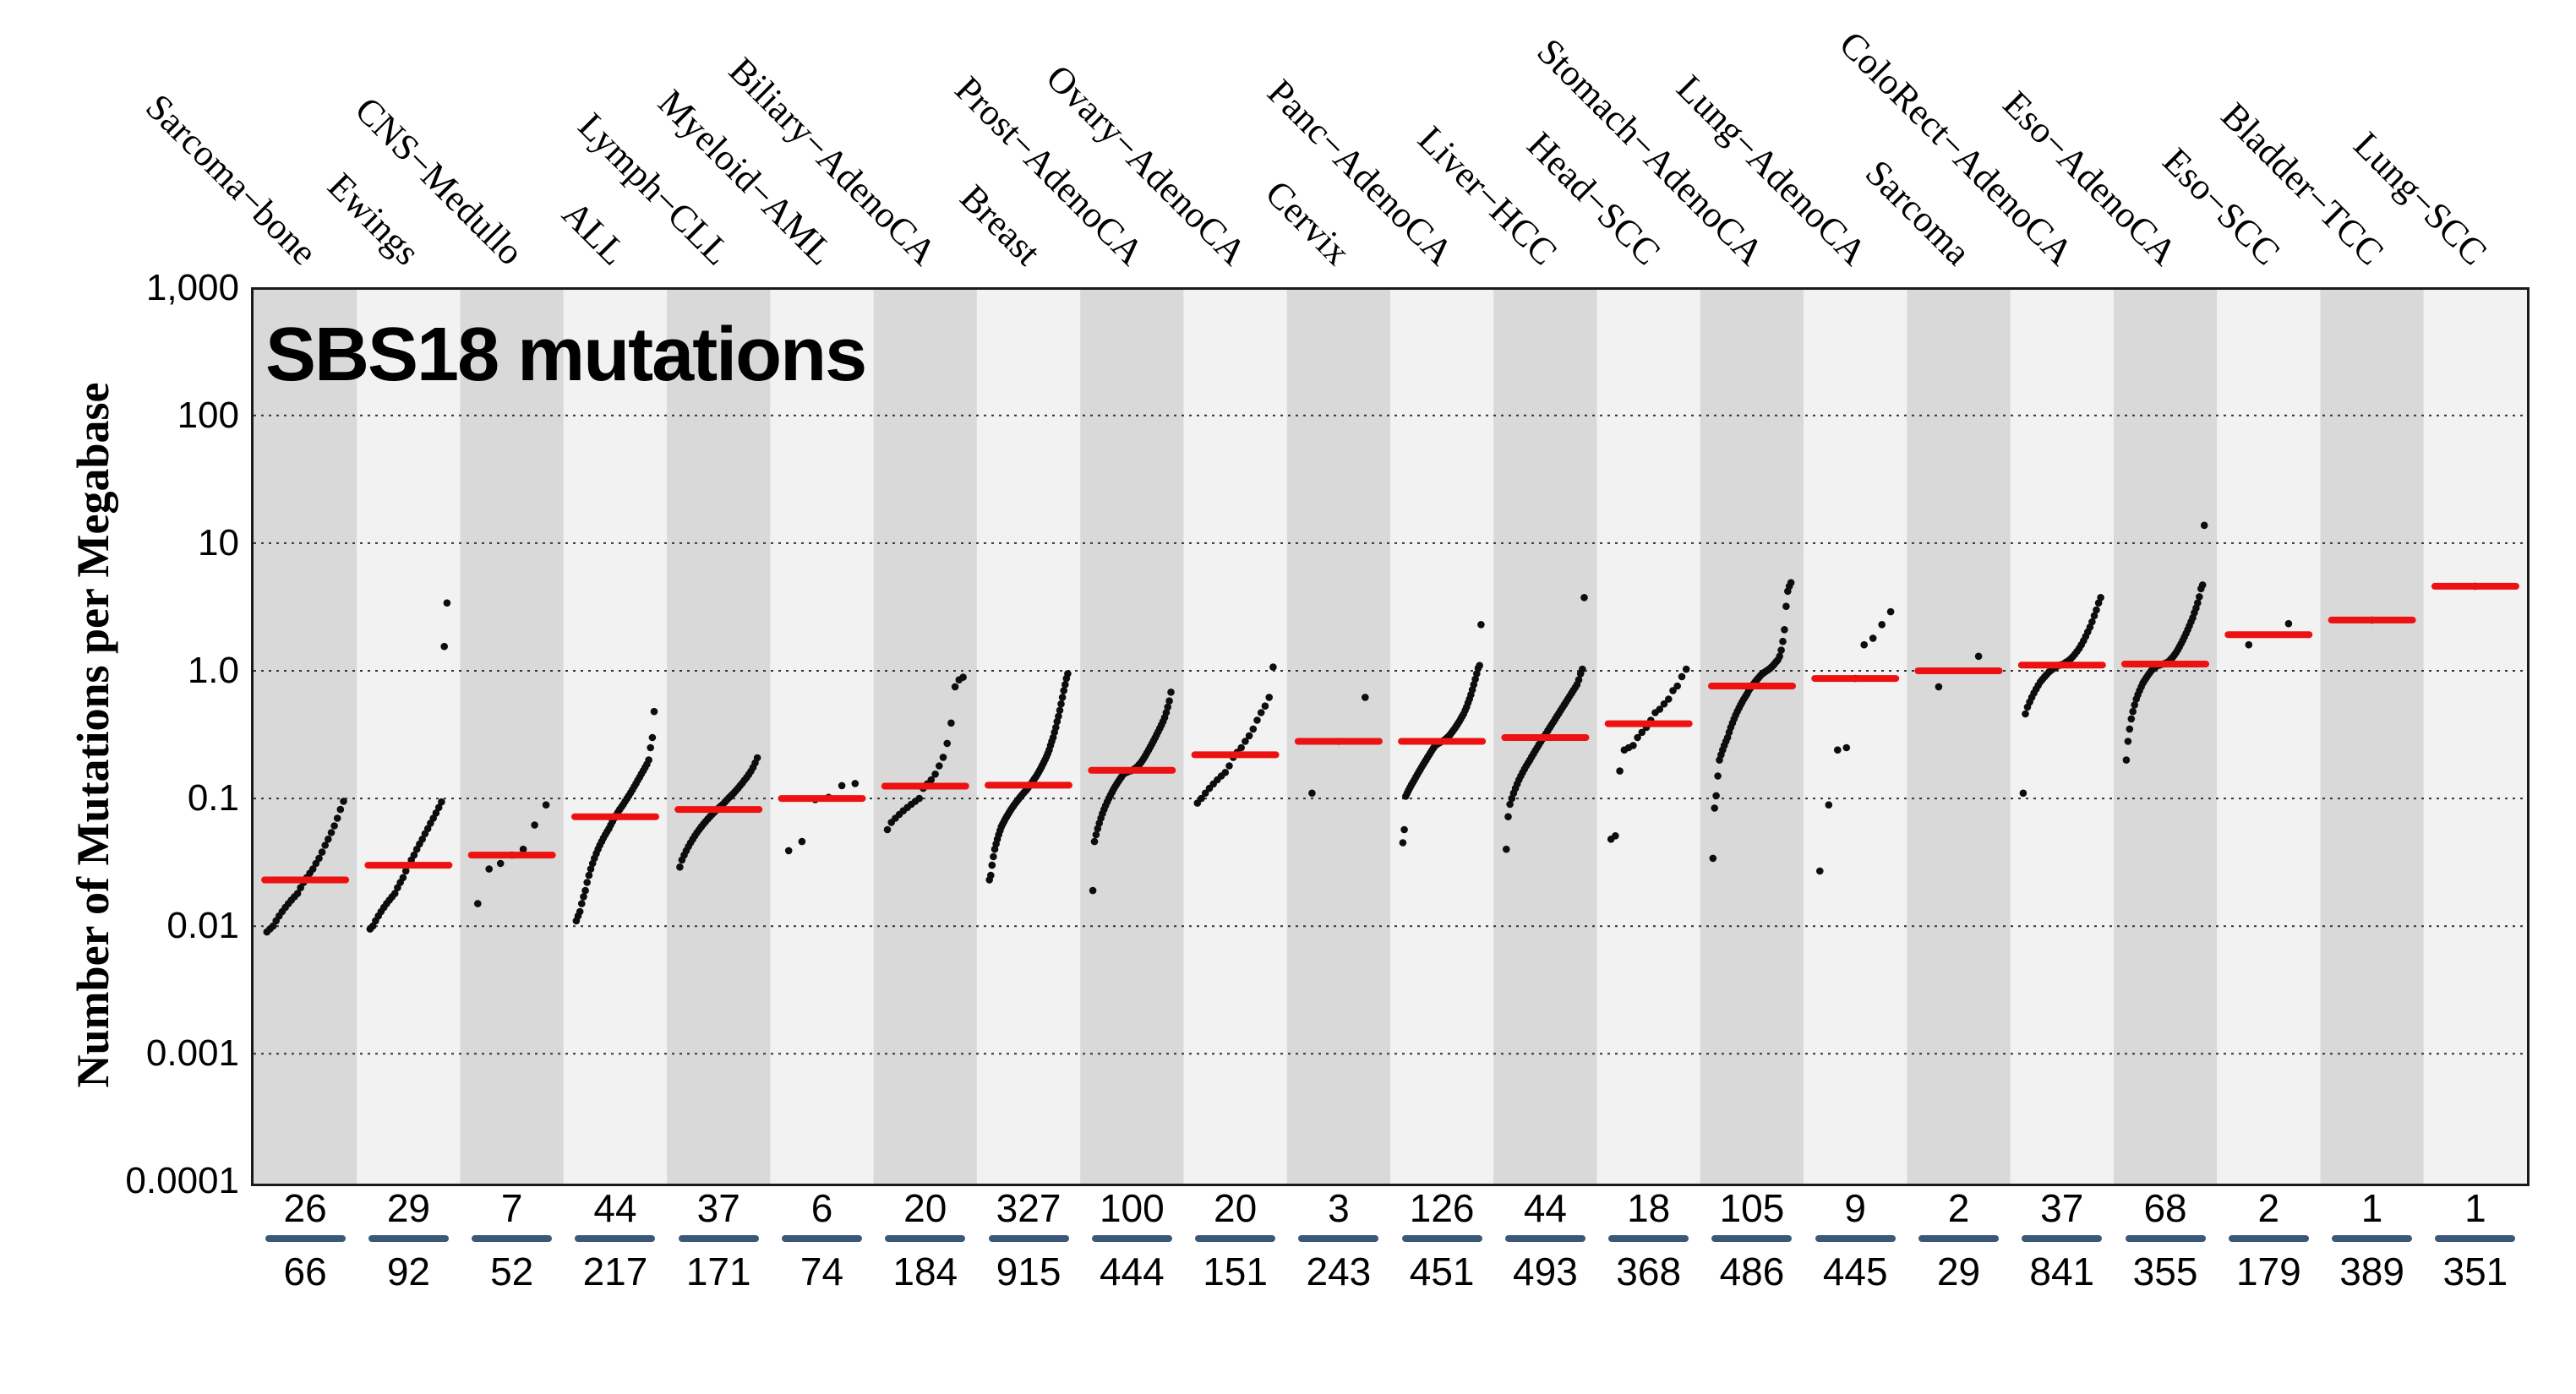 The height and width of the screenshot is (1394, 2576). I want to click on total-sample-count: 52, so click(512, 1271).